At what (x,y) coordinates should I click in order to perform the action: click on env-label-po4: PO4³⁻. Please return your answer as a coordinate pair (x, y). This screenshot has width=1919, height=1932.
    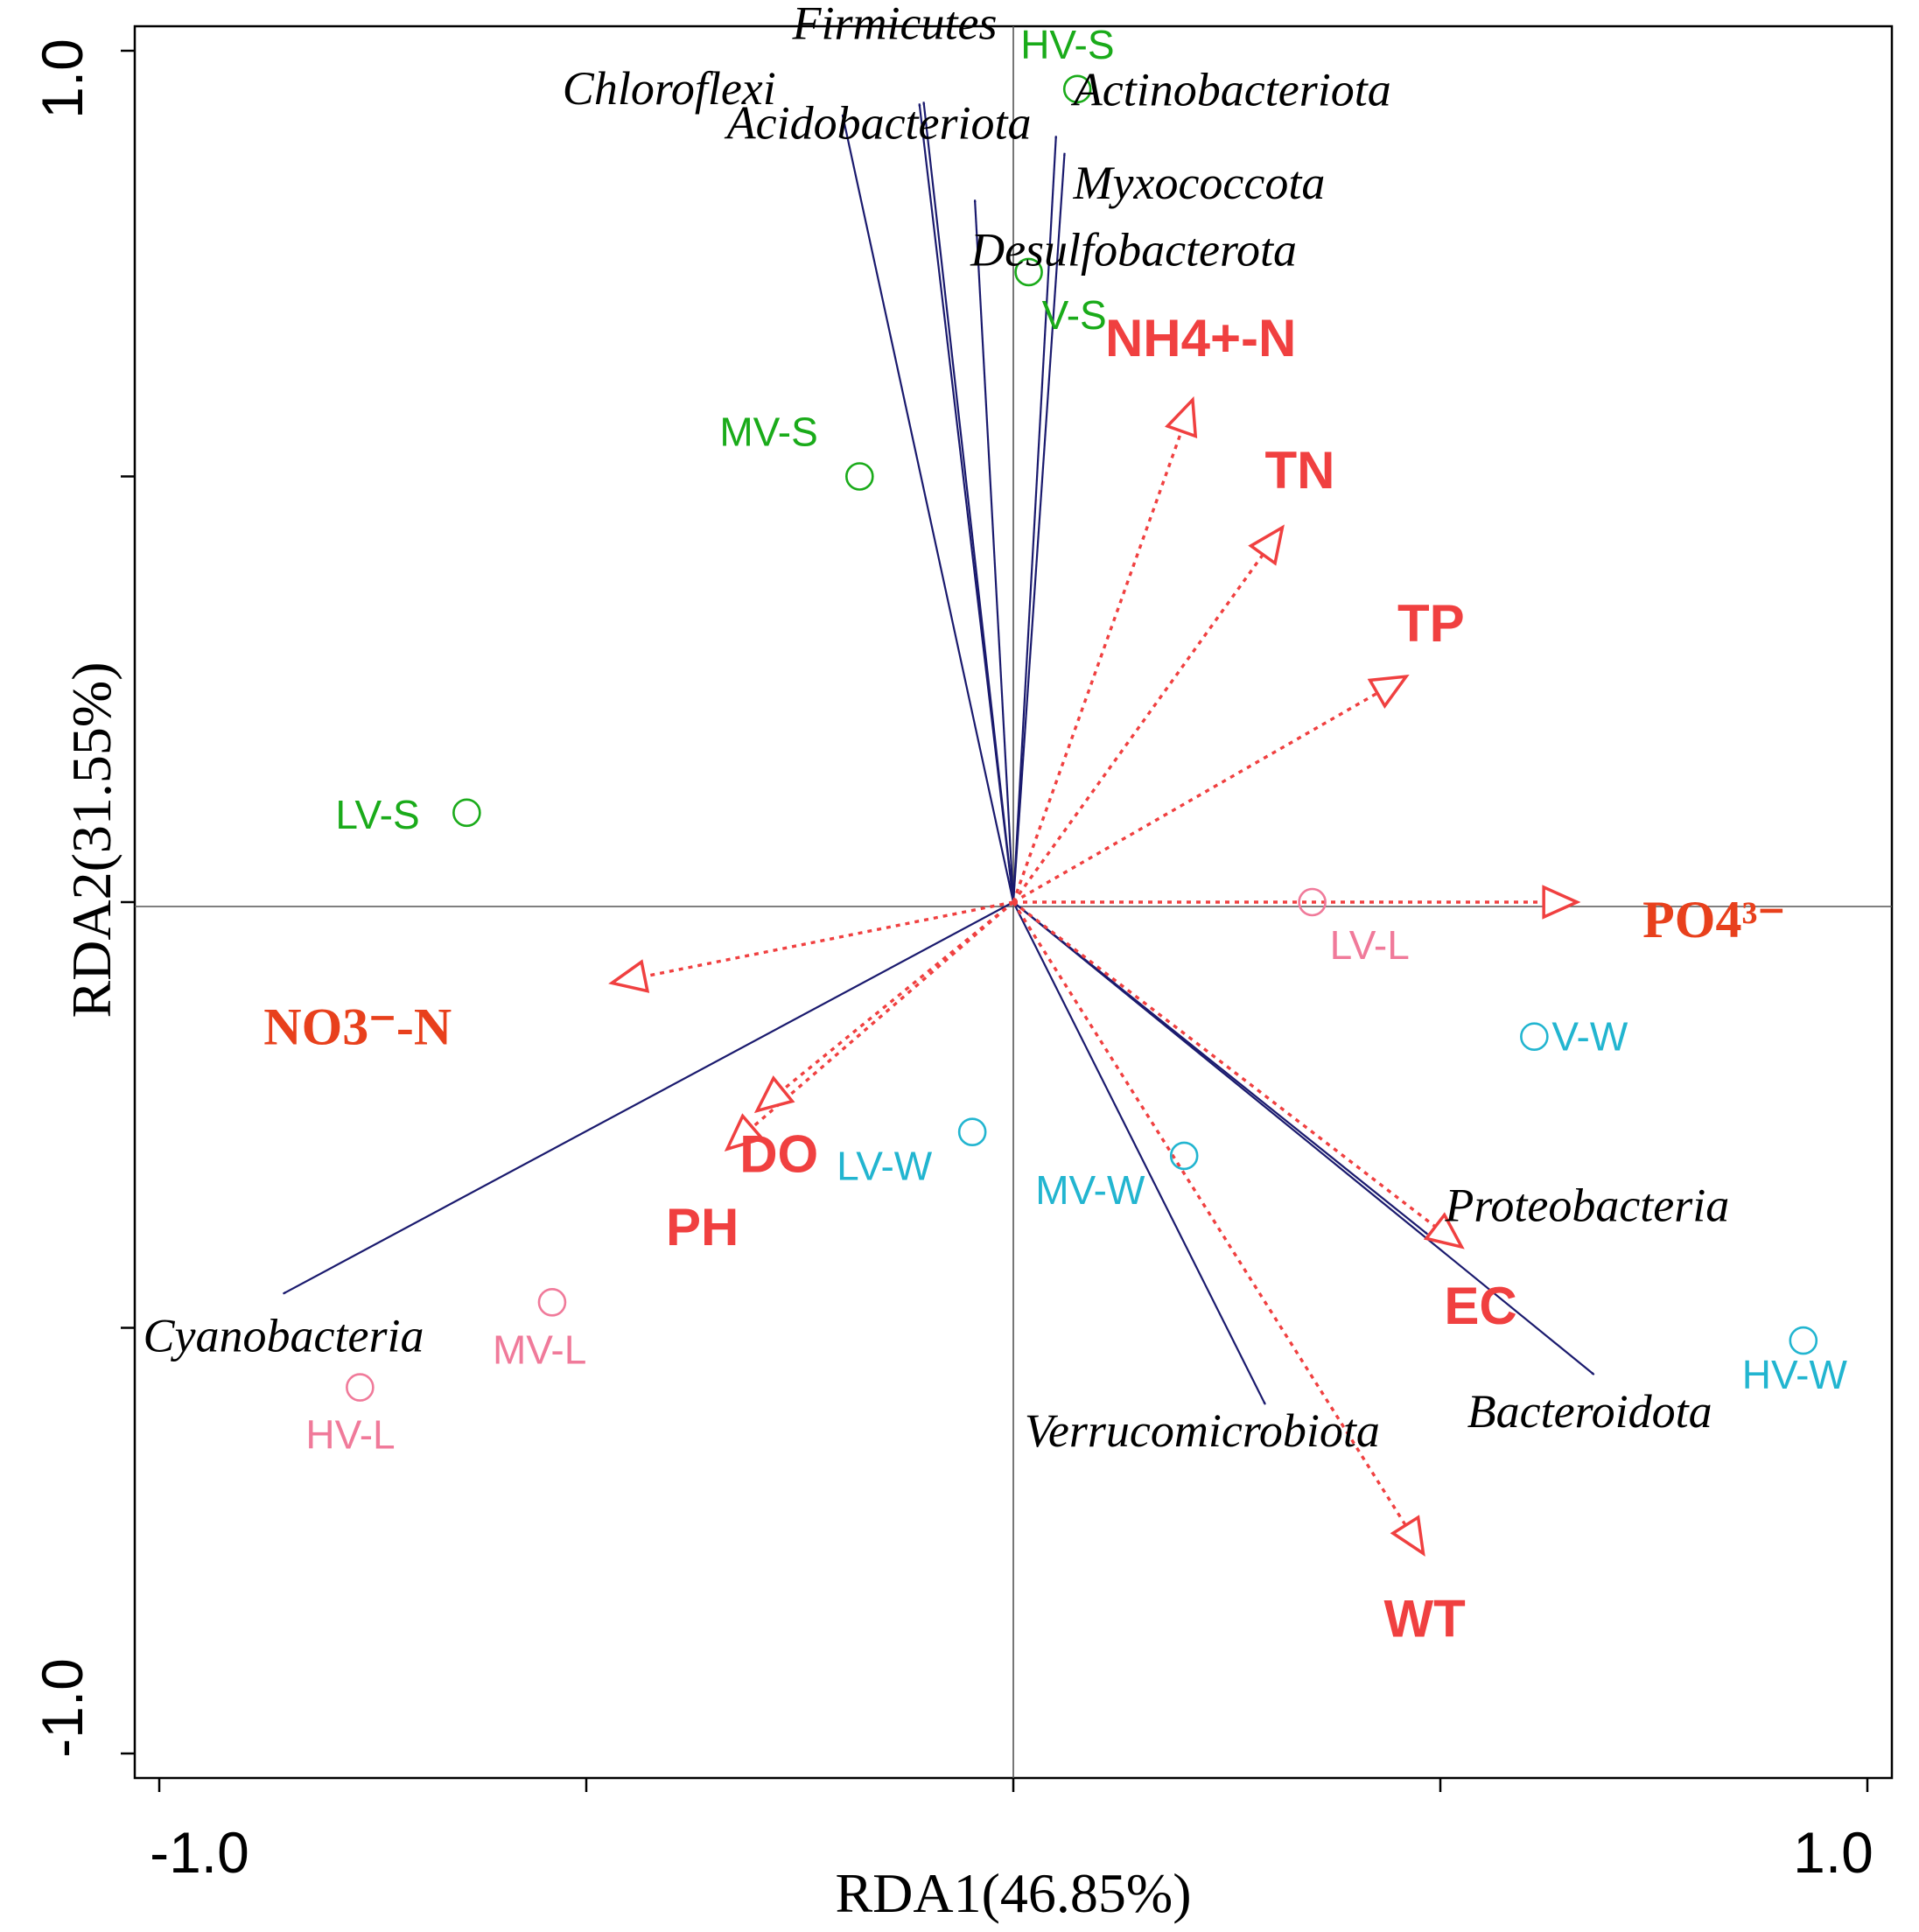
    Looking at the image, I should click on (1713, 919).